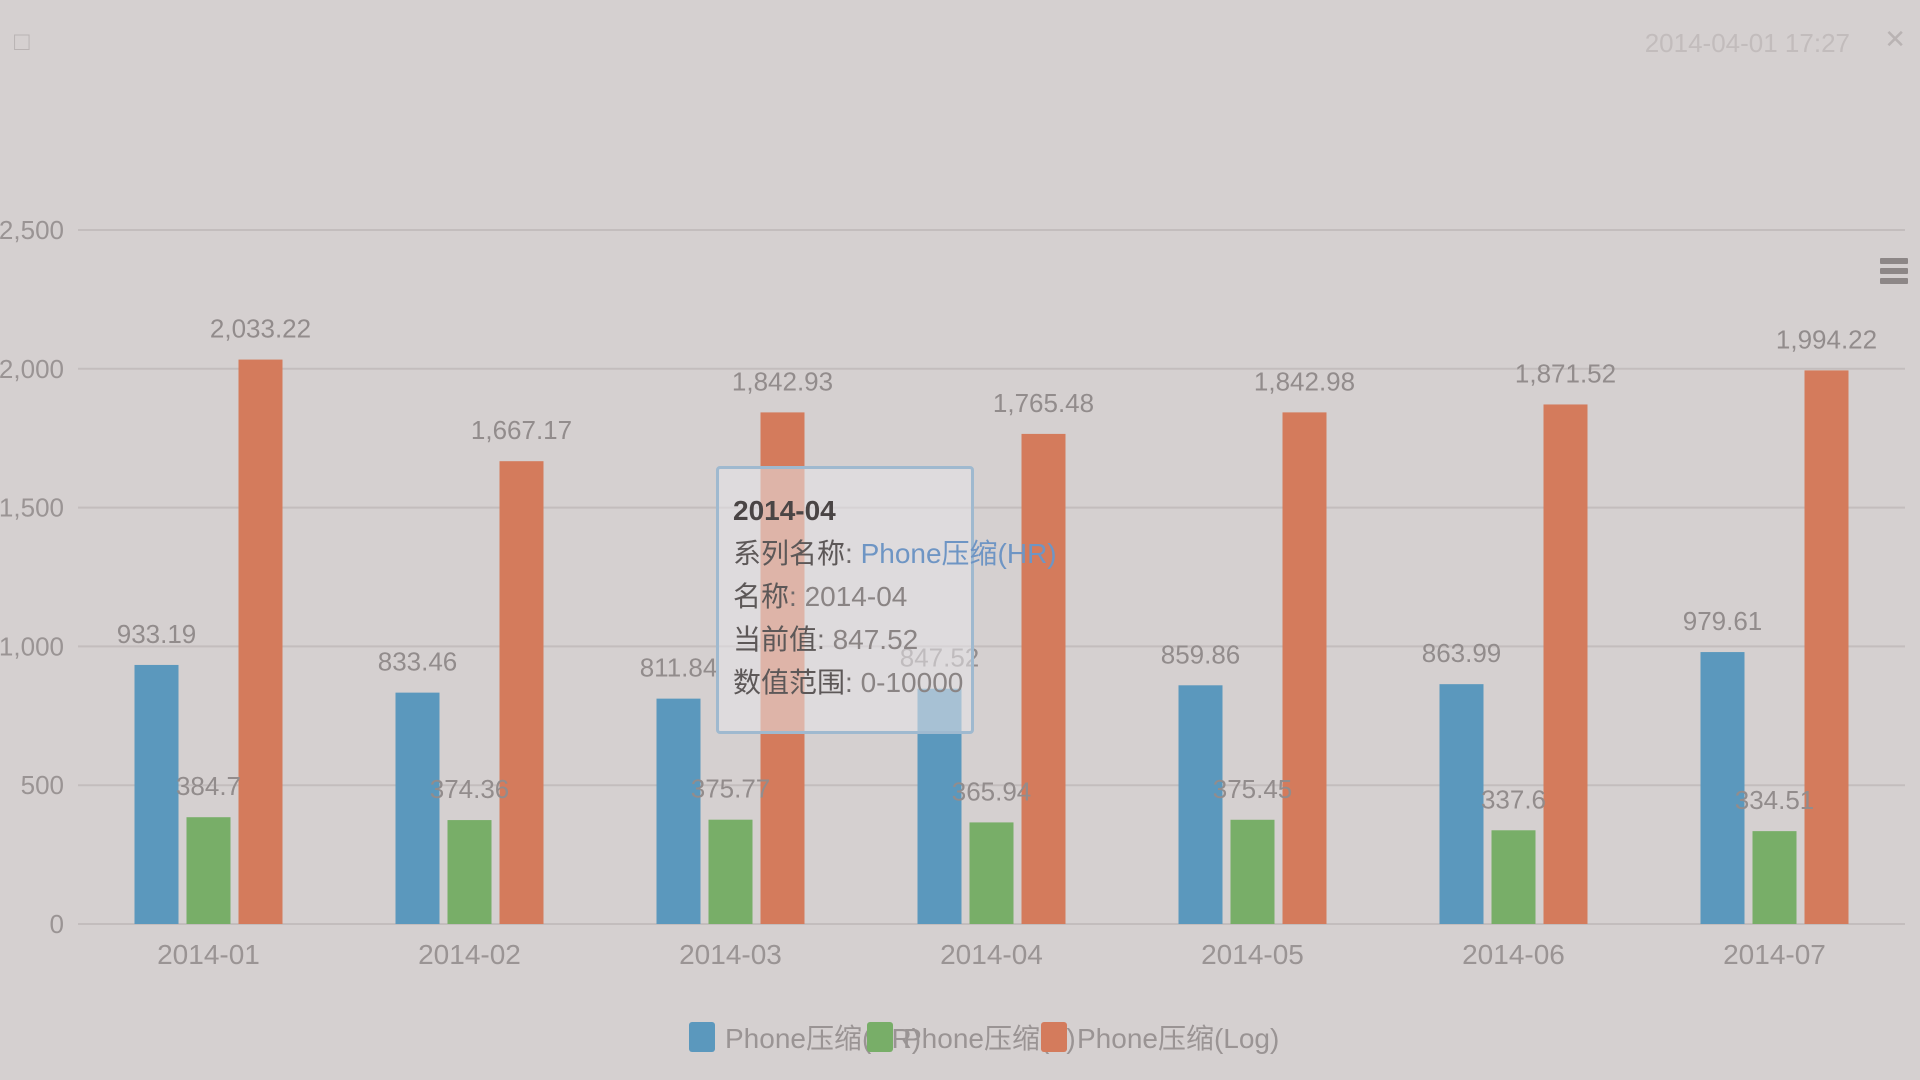 The width and height of the screenshot is (1920, 1080). Describe the element at coordinates (1253, 789) in the screenshot. I see `data-label: 375.45` at that location.